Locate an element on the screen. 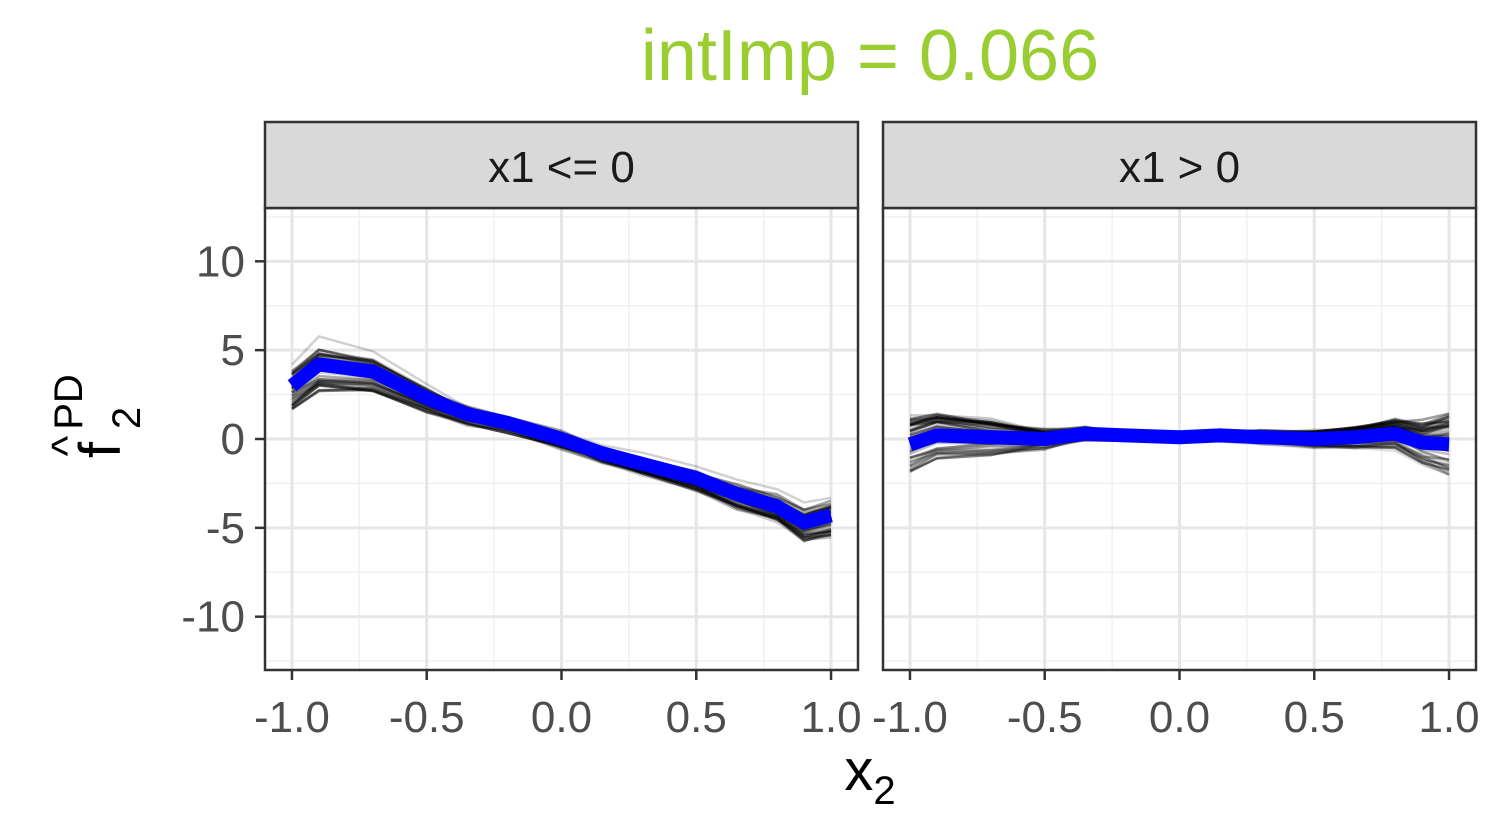 The height and width of the screenshot is (840, 1500). y-axis-title-sup: PD is located at coordinates (69, 402).